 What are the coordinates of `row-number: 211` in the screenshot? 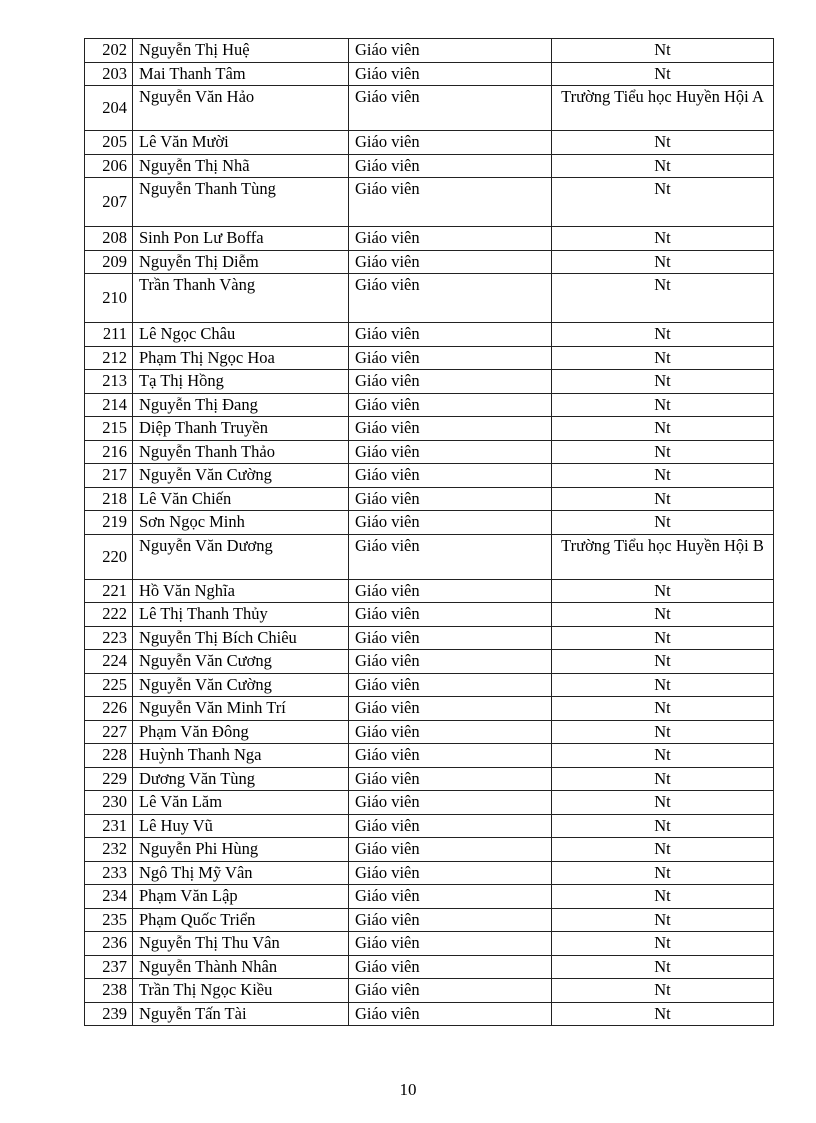 It's located at (108, 334).